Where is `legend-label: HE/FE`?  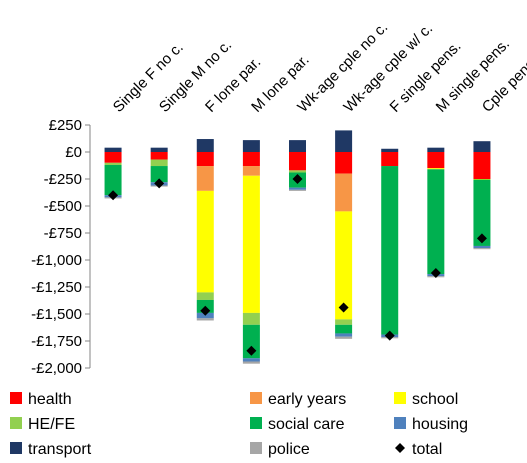
legend-label: HE/FE is located at coordinates (51, 424).